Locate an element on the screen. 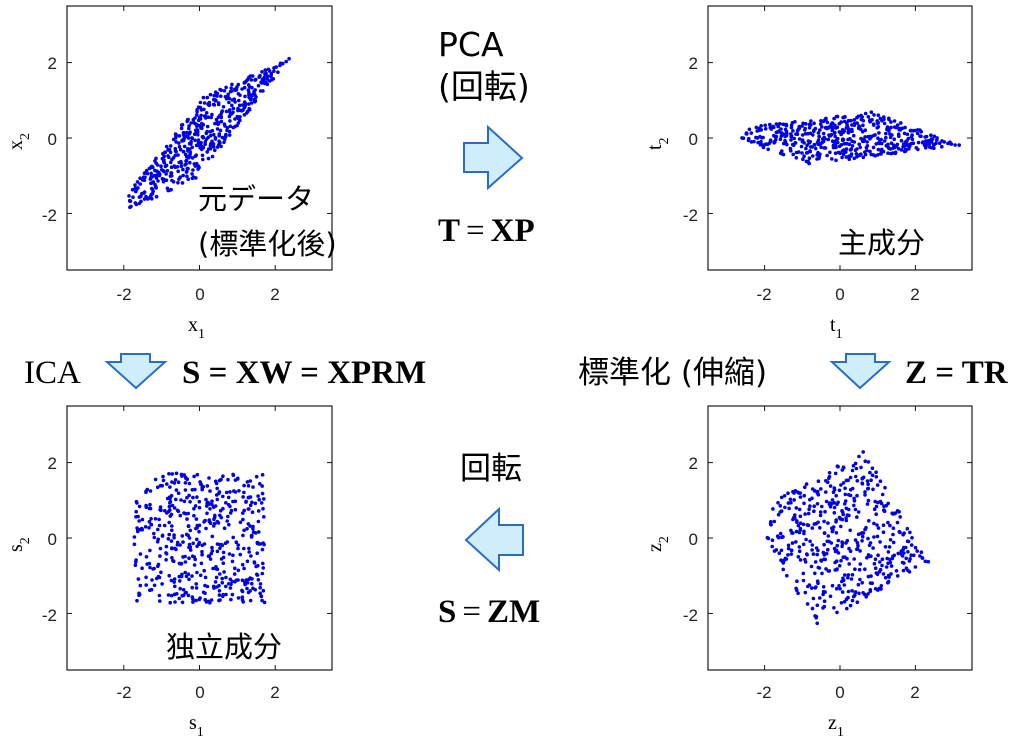 Image resolution: width=1031 pixels, height=745 pixels. y-axis-label: x2 is located at coordinates (19, 141).